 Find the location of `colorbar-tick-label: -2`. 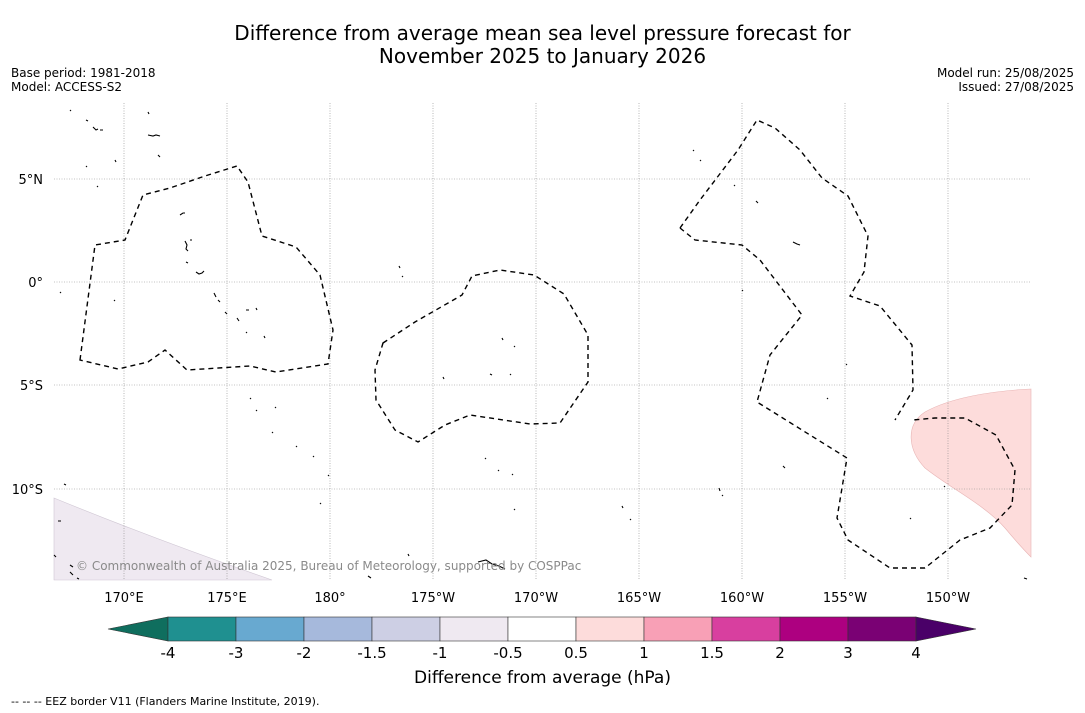

colorbar-tick-label: -2 is located at coordinates (304, 653).